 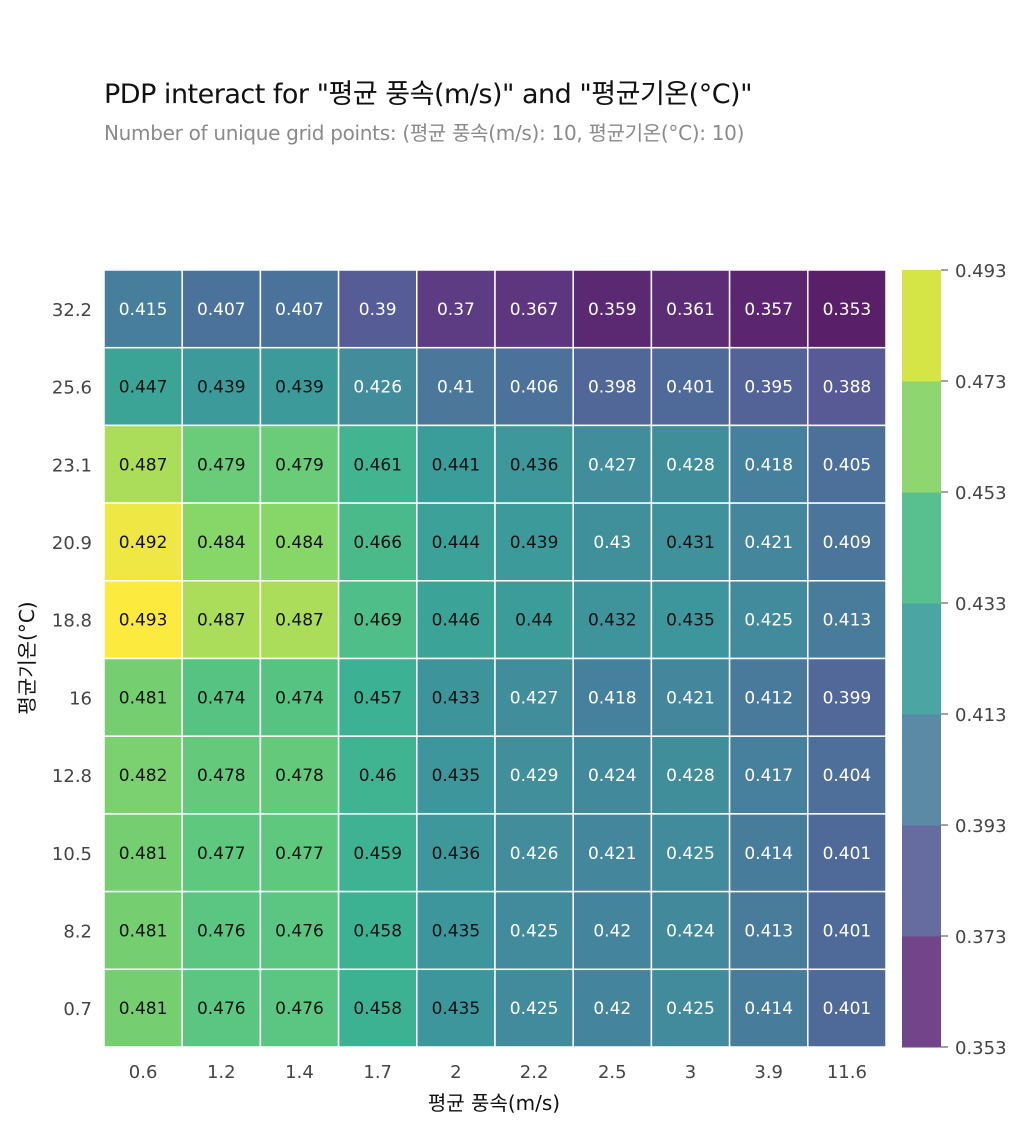 What do you see at coordinates (377, 1009) in the screenshot?
I see `cell-value-label: 0.458` at bounding box center [377, 1009].